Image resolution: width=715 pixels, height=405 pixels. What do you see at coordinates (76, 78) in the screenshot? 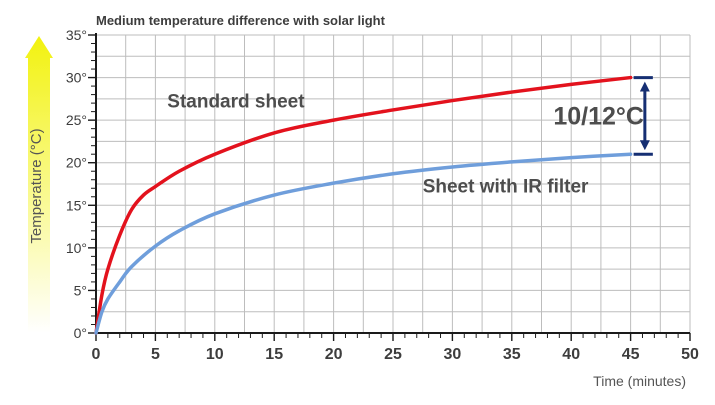
I see `y-tick-label: 30°` at bounding box center [76, 78].